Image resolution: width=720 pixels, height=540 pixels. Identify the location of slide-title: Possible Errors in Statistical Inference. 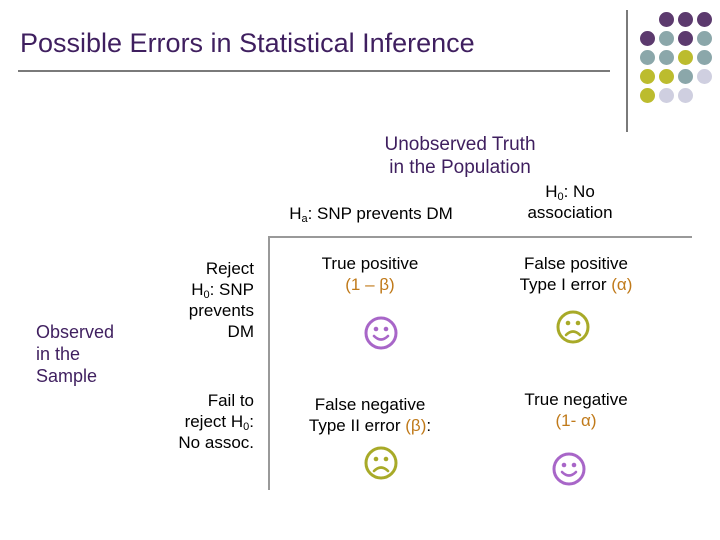
(247, 43).